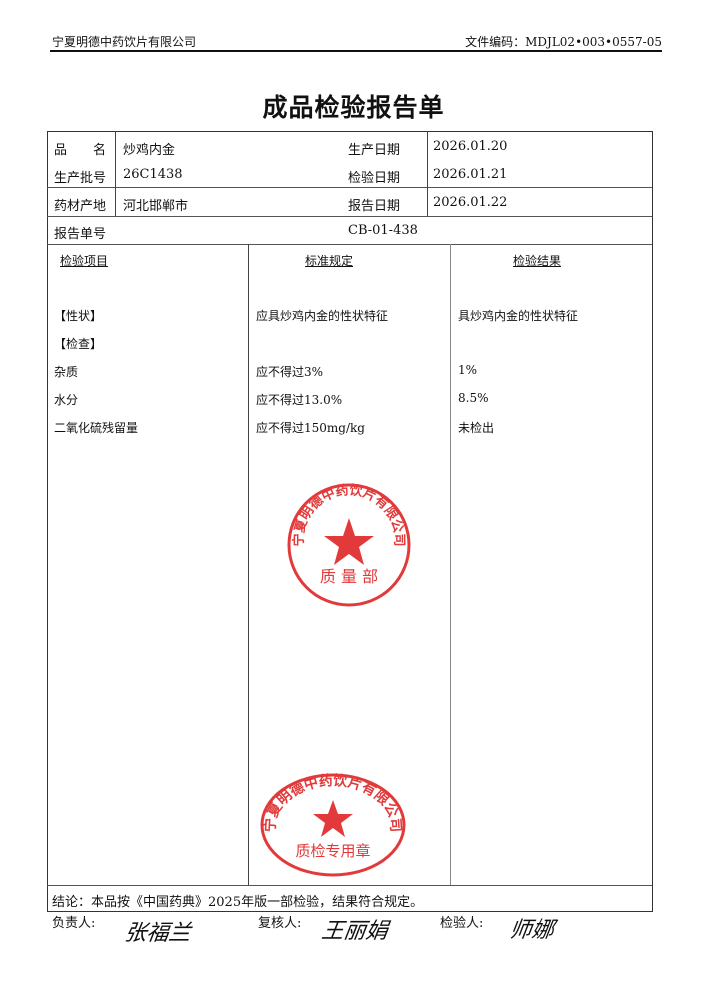  Describe the element at coordinates (96, 428) in the screenshot. I see `item: 二氧化硫残留量` at that location.